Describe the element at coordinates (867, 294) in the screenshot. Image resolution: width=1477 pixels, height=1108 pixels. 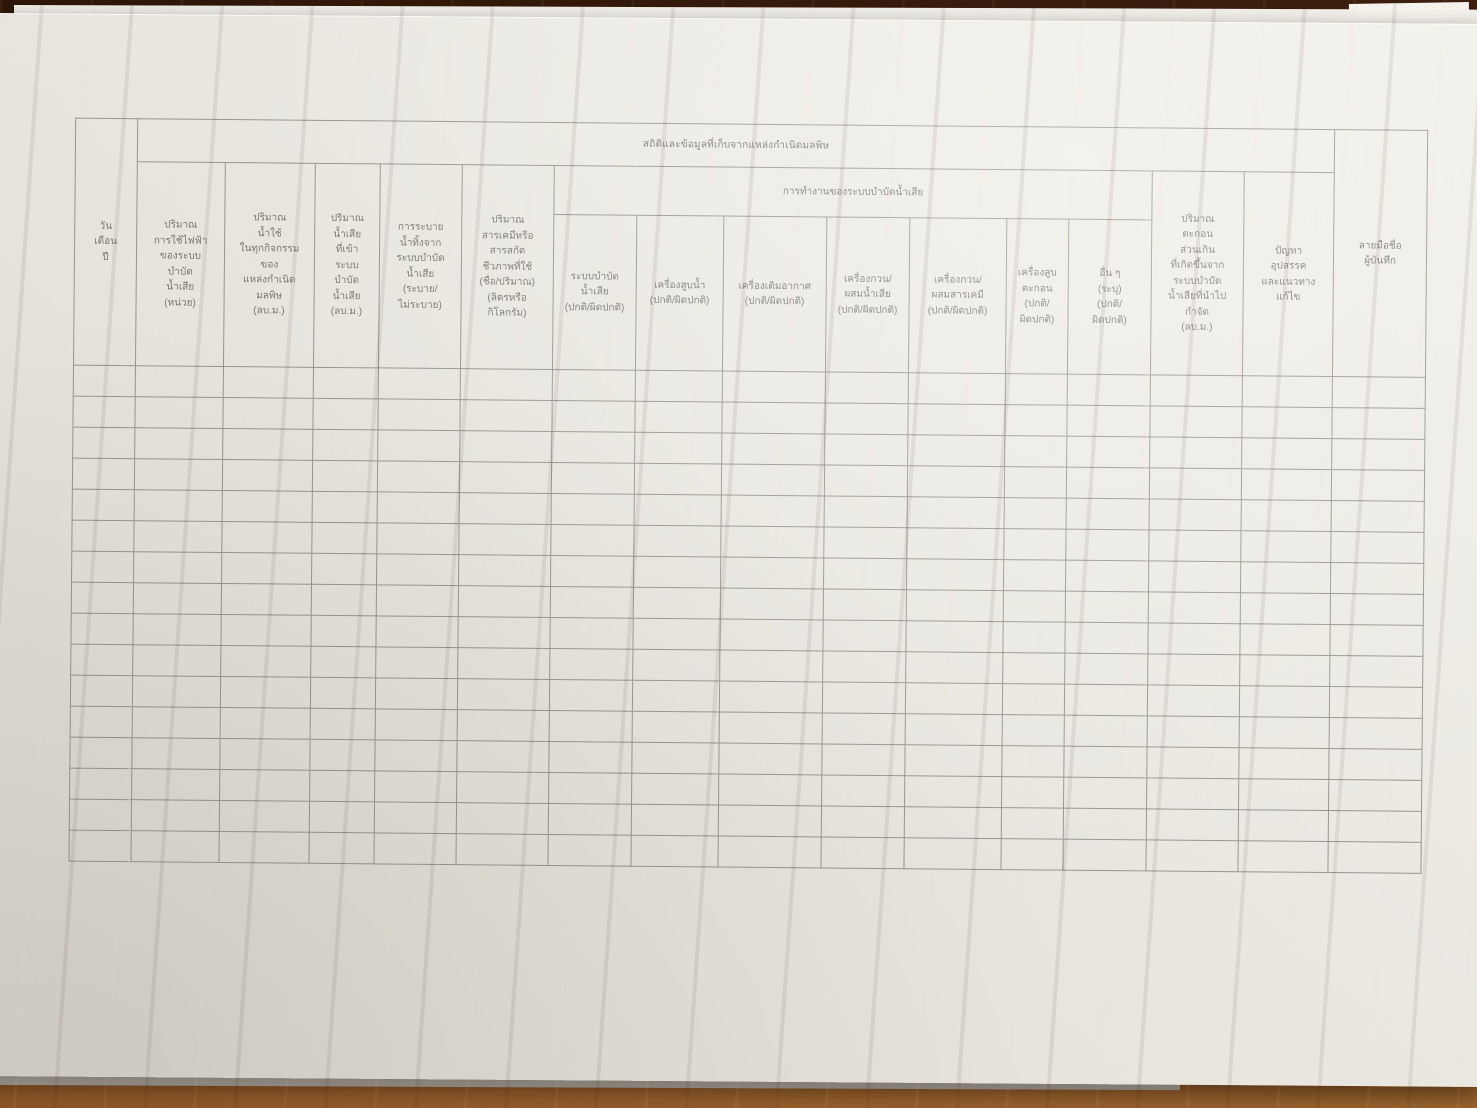
I see `header-sub-wastewater-mixer: เครื่องกวน/ ผสมน้ำเสีย (ปกติ/ผิดปกติ)` at that location.